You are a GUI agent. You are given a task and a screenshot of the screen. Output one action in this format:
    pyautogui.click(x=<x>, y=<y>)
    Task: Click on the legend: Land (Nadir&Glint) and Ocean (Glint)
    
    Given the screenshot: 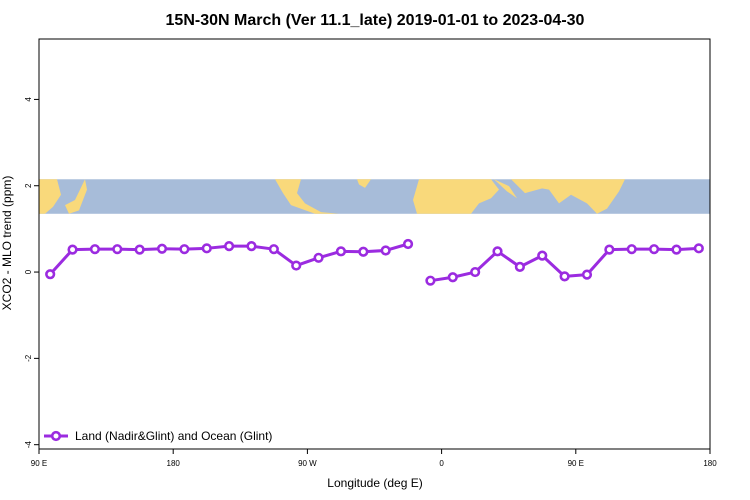 What is the action you would take?
    pyautogui.click(x=158, y=436)
    